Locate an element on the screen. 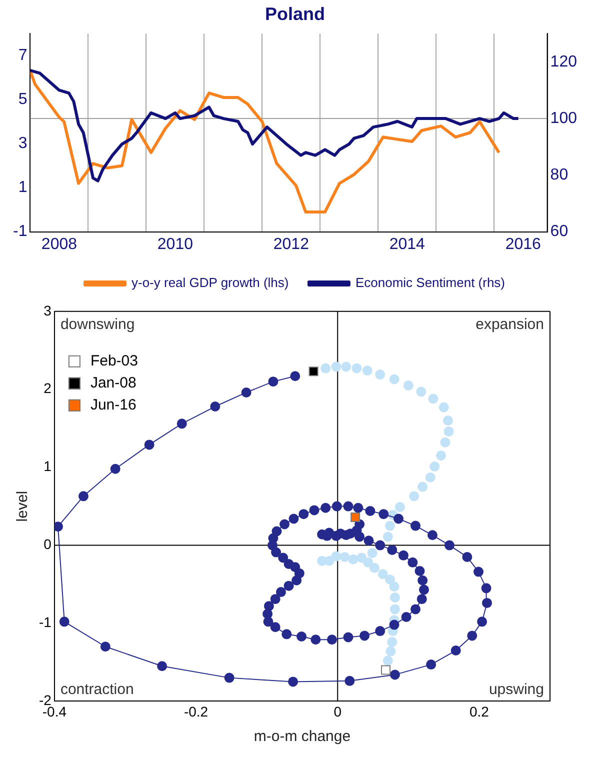 This screenshot has height=760, width=600. x-tick-label: 2012 is located at coordinates (291, 244).